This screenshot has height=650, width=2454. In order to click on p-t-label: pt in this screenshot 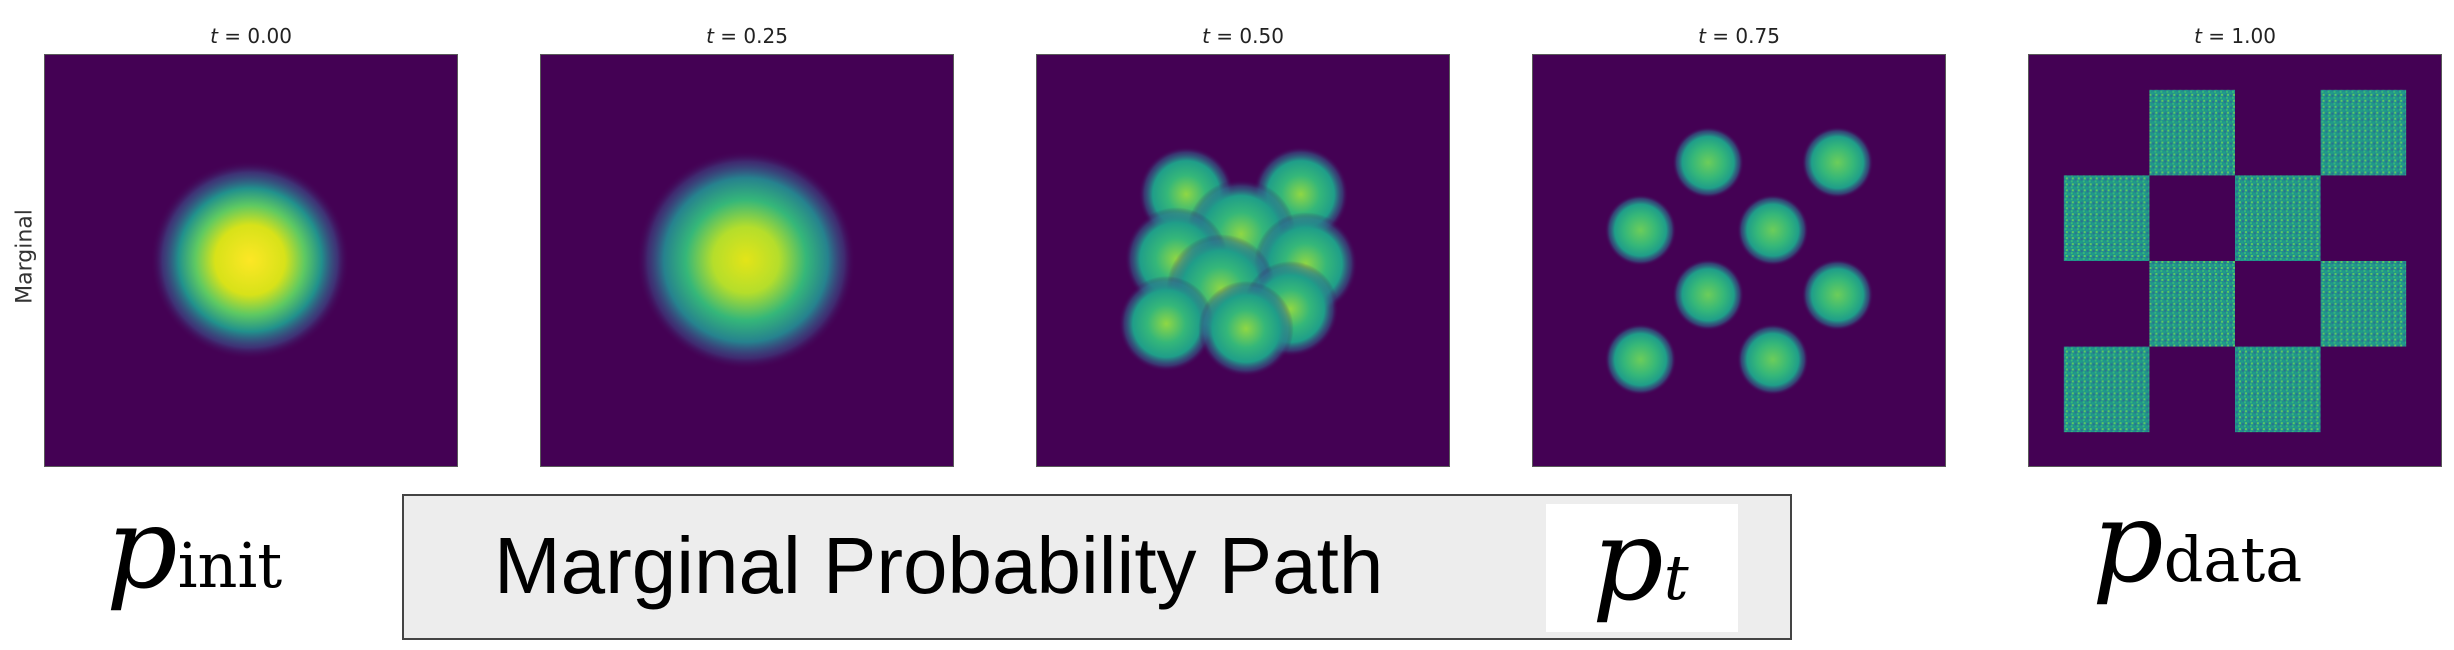, I will do `click(1640, 561)`.